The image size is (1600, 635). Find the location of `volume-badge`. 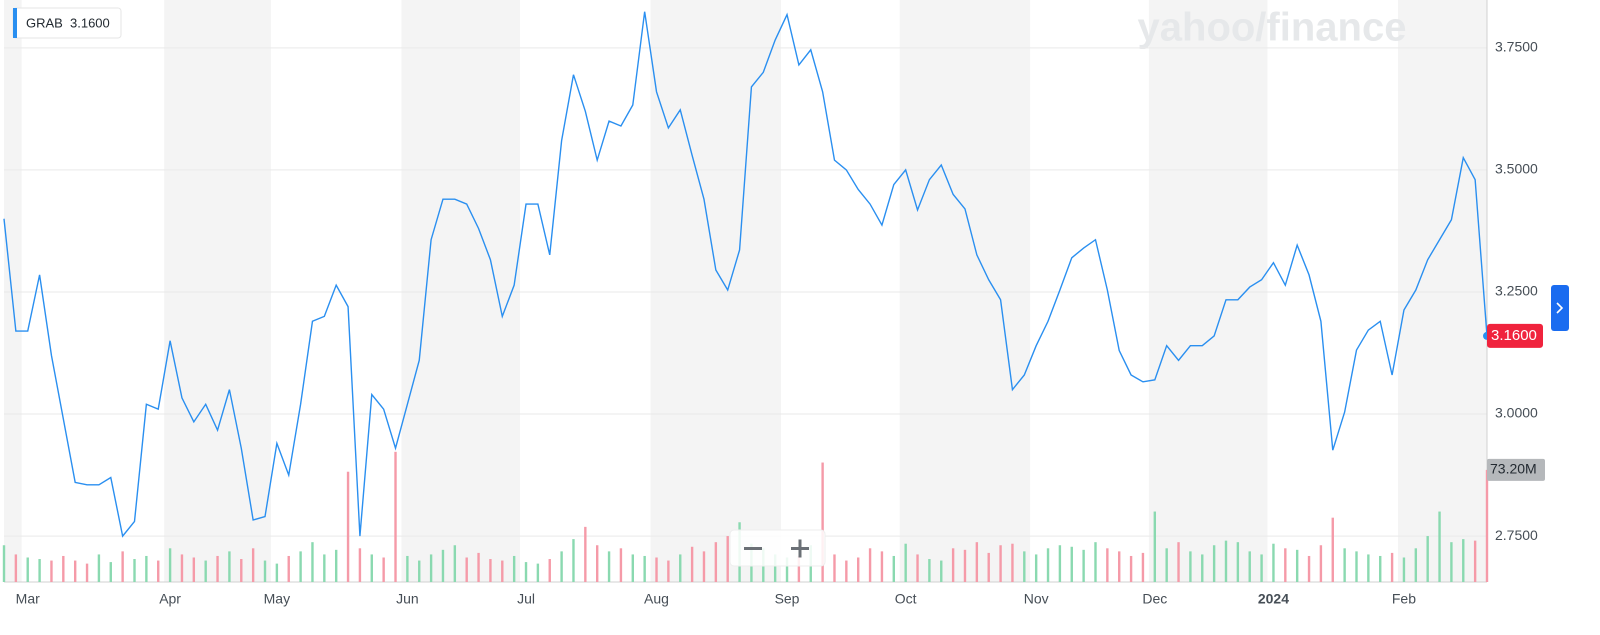

volume-badge is located at coordinates (1516, 469).